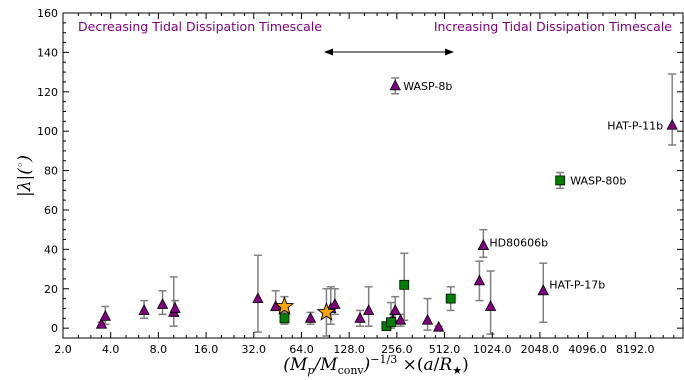 The width and height of the screenshot is (684, 380). I want to click on x-tick-label: 128.0, so click(349, 349).